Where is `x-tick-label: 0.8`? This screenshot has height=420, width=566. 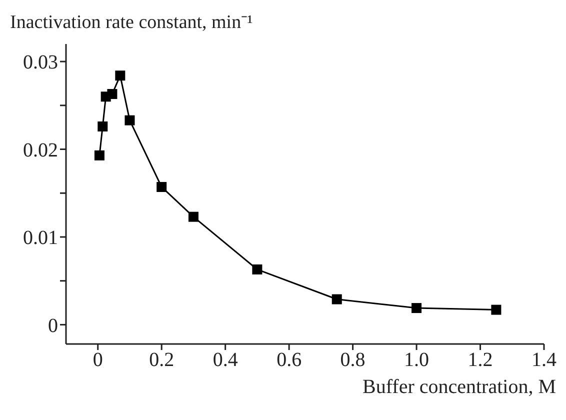 x-tick-label: 0.8 is located at coordinates (353, 360).